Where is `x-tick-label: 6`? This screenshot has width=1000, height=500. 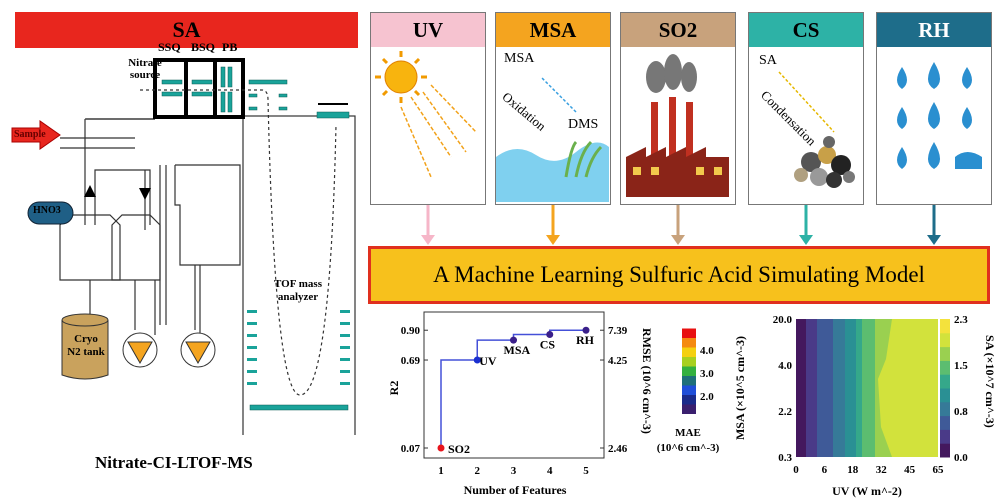 x-tick-label: 6 is located at coordinates (825, 470).